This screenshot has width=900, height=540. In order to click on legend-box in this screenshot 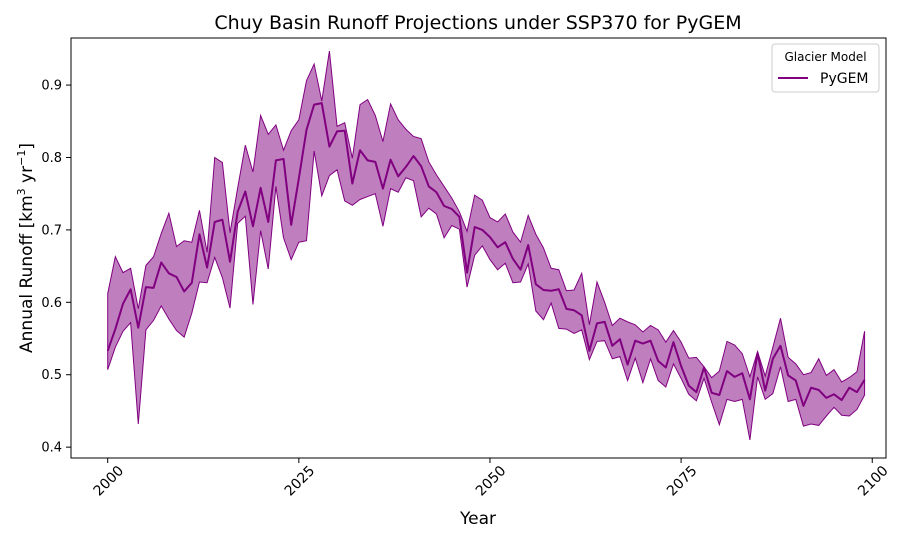, I will do `click(825, 68)`.